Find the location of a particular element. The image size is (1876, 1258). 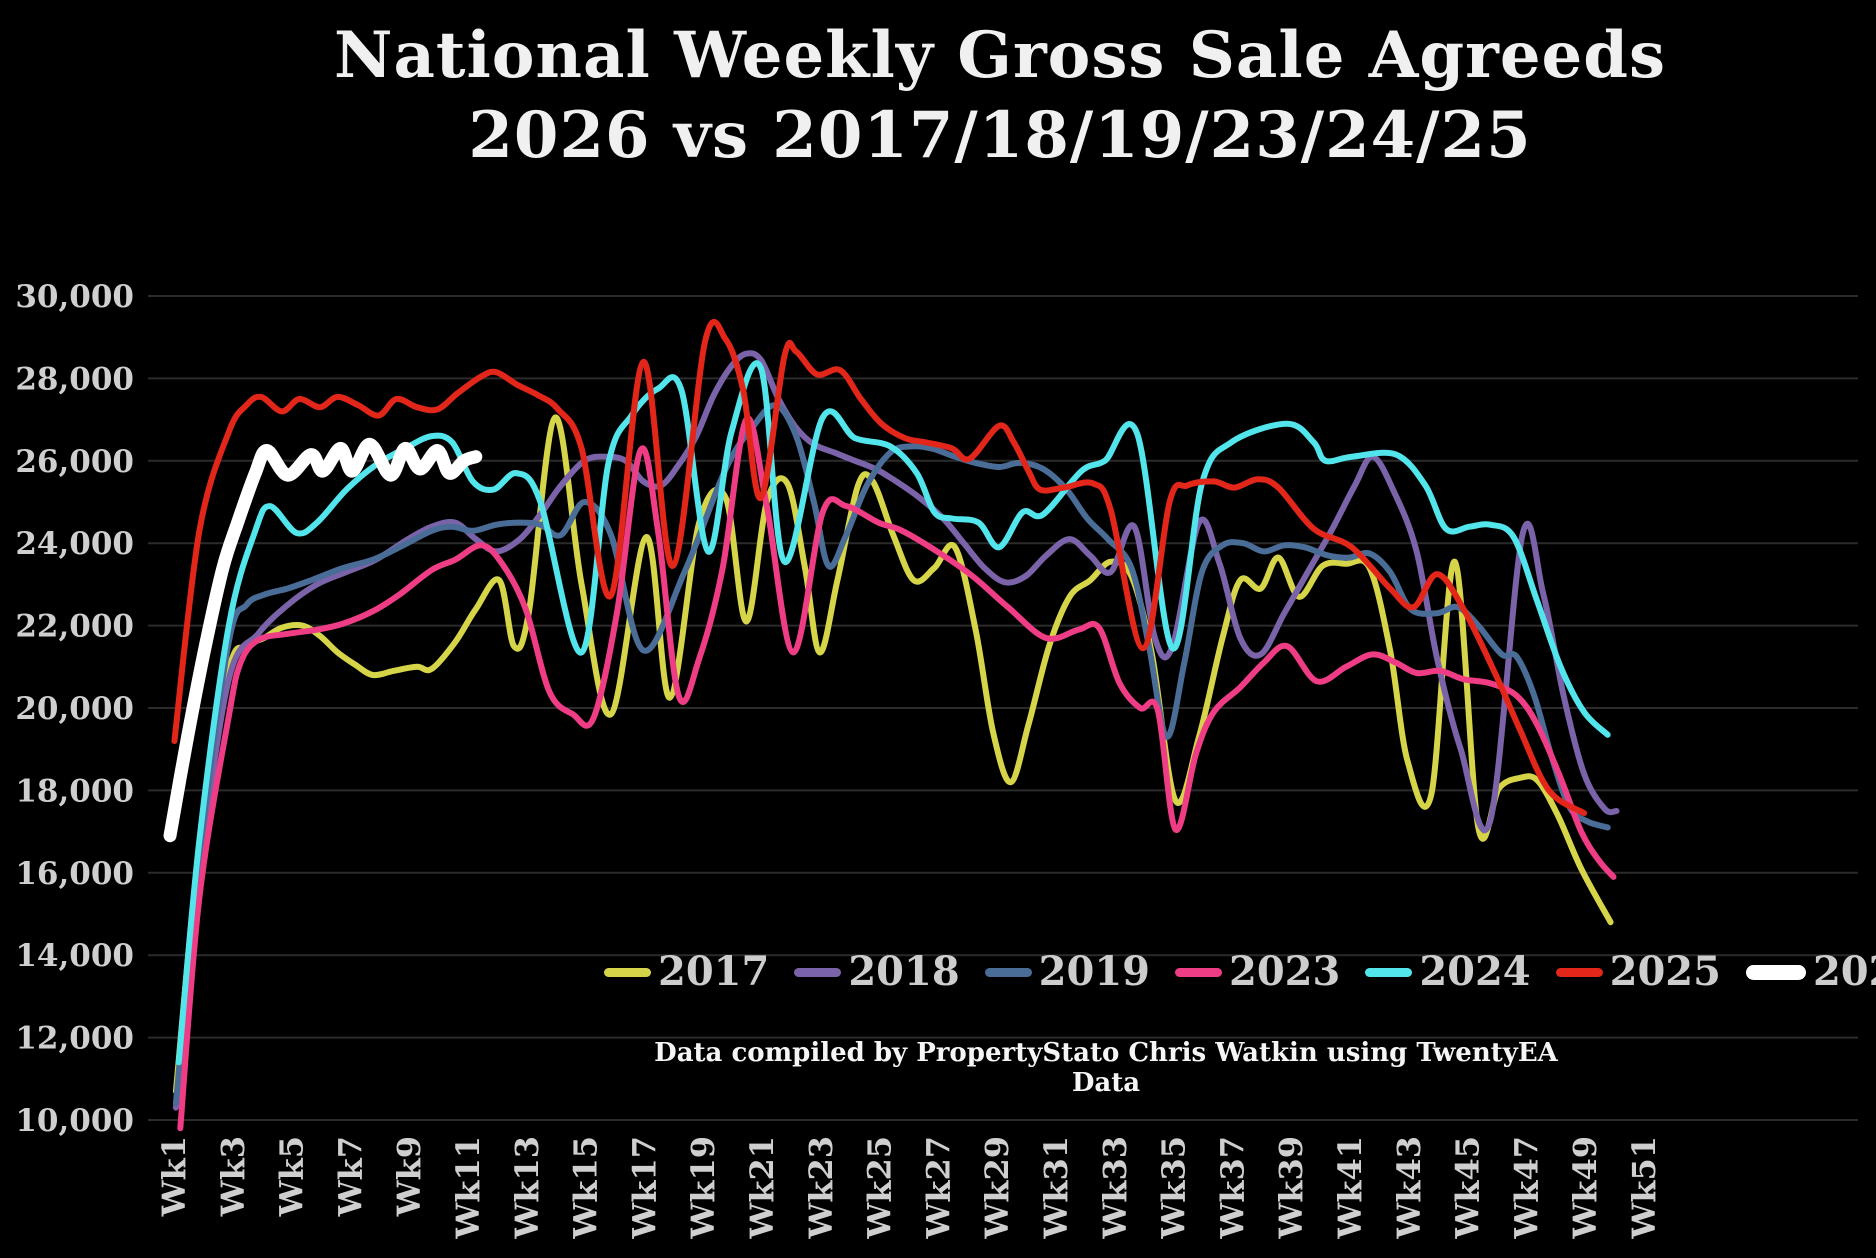

legend-label-2026: 2026 is located at coordinates (1844, 971).